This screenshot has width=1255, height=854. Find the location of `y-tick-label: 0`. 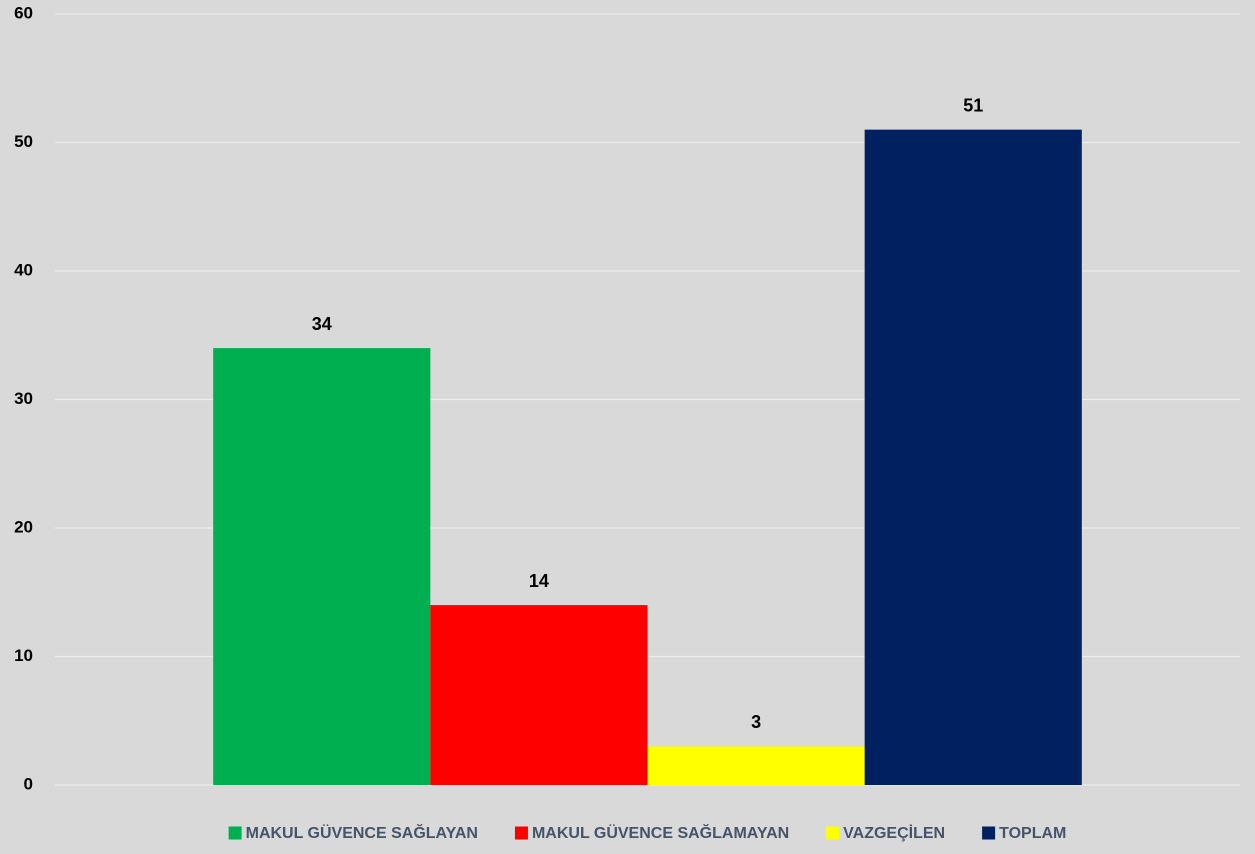

y-tick-label: 0 is located at coordinates (28, 783).